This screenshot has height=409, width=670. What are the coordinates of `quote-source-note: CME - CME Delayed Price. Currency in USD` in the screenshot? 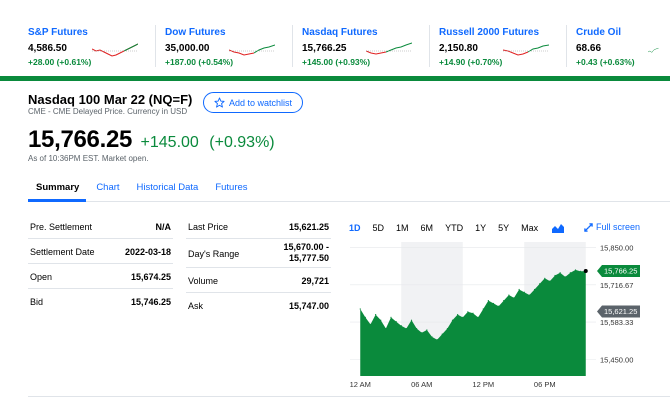 It's located at (108, 111).